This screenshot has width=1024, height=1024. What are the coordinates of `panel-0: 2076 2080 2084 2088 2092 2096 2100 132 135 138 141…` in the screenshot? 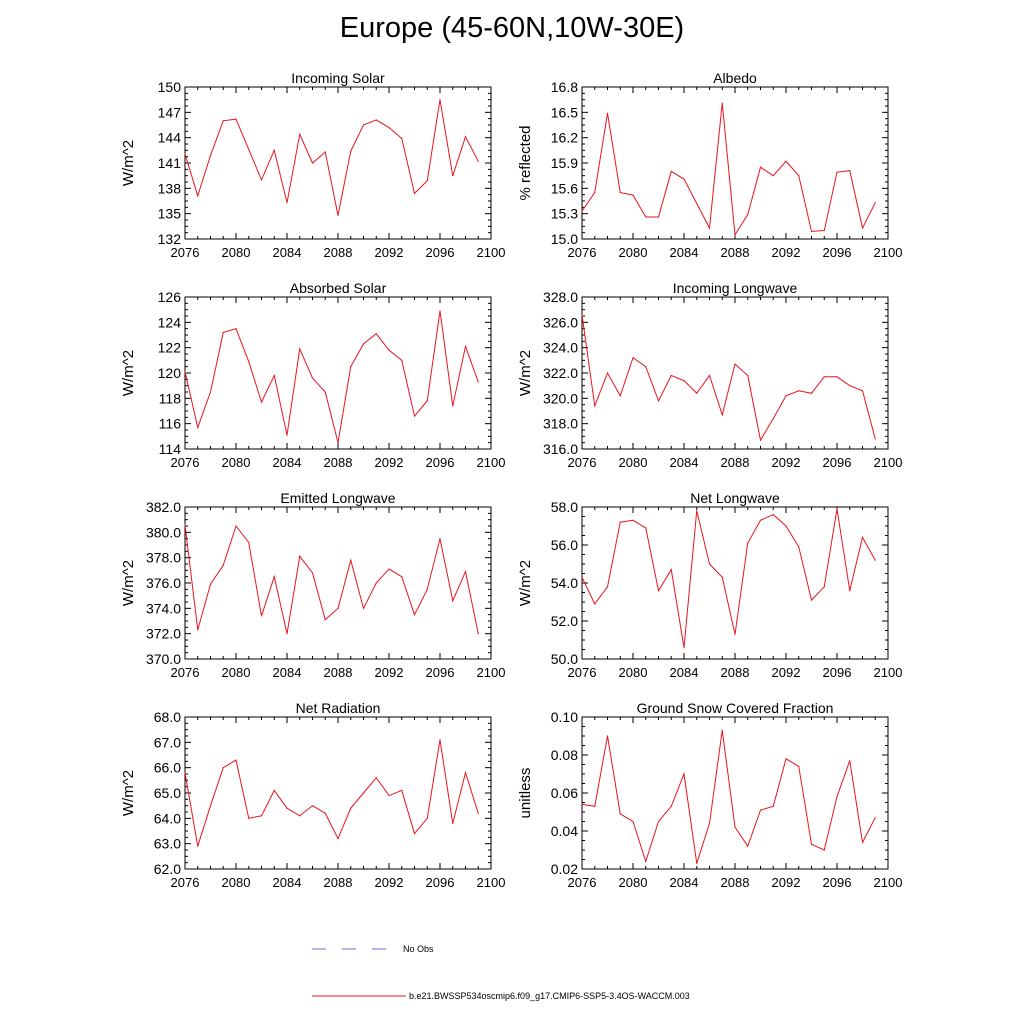 It's located at (312, 165).